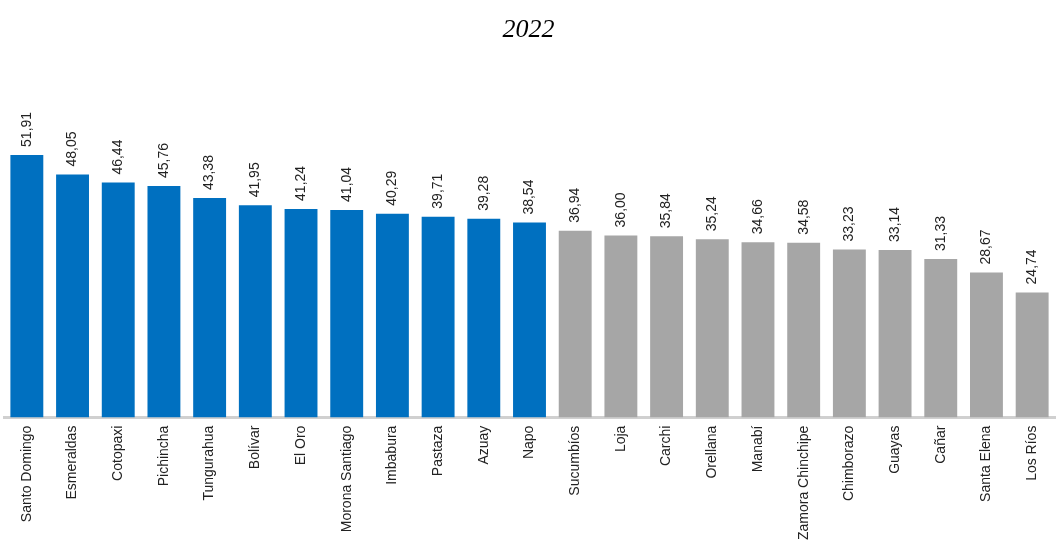 Image resolution: width=1057 pixels, height=548 pixels. What do you see at coordinates (162, 160) in the screenshot?
I see `data-label: 45,76` at bounding box center [162, 160].